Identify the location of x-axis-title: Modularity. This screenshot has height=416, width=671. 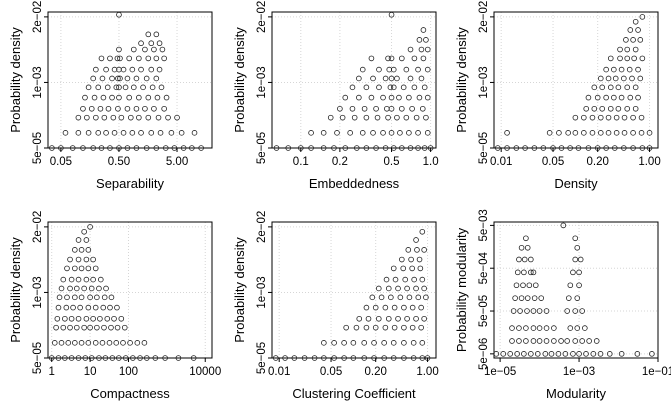
(576, 393).